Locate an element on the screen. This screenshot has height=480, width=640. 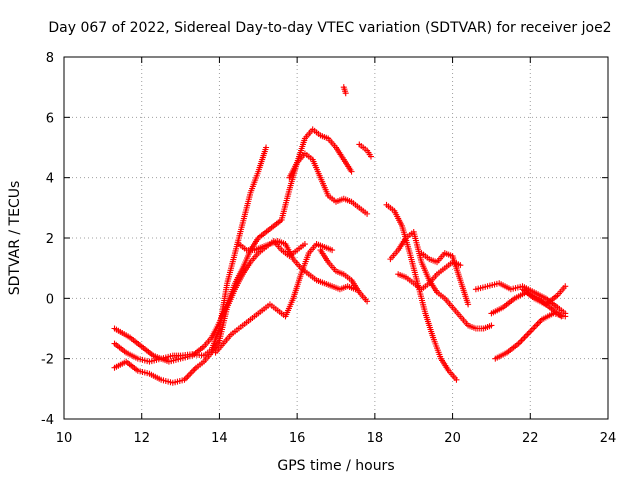
x-axis-label: GPS time / hours is located at coordinates (335, 466).